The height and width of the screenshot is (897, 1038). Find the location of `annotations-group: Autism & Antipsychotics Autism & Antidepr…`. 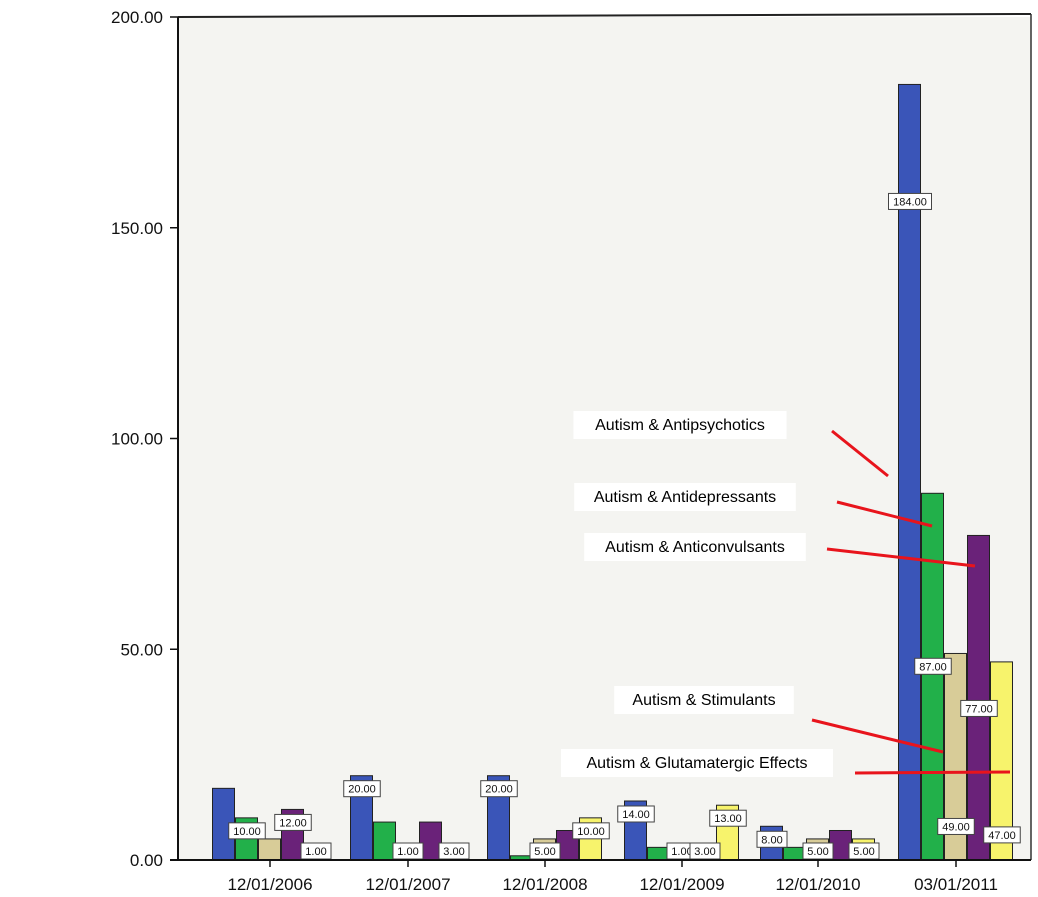

annotations-group: Autism & Antipsychotics Autism & Antidepr… is located at coordinates (697, 594).